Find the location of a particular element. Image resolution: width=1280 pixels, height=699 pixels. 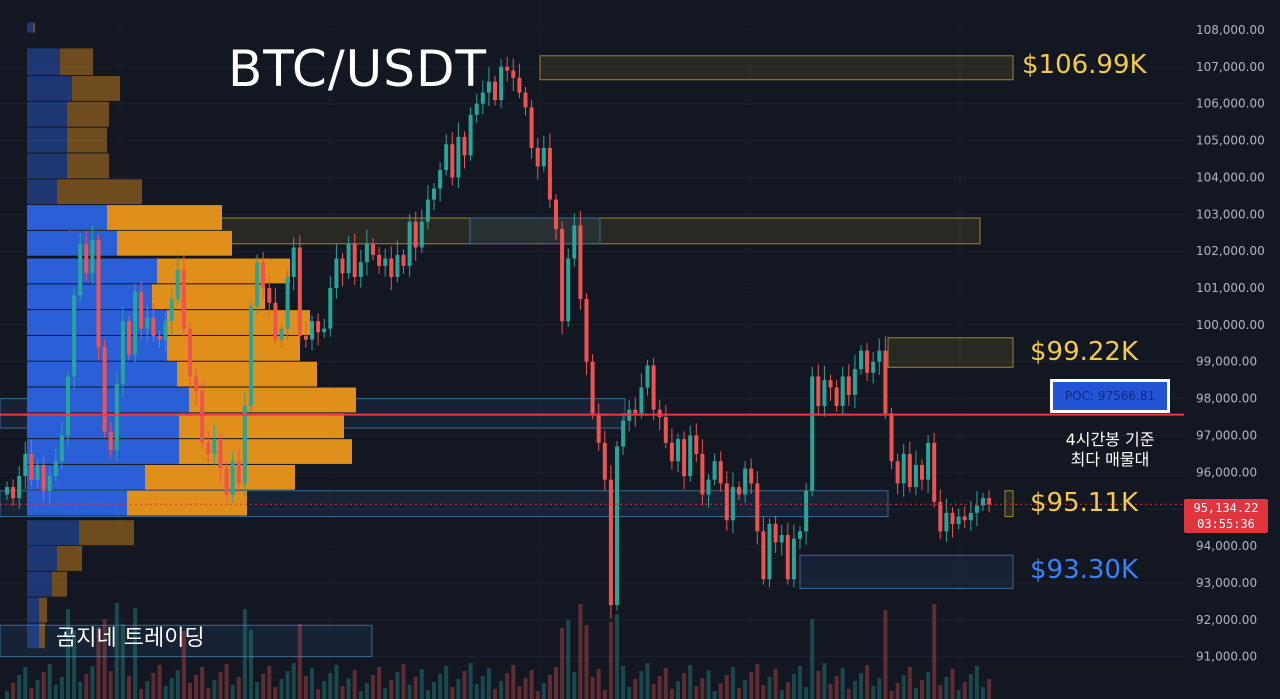

poc-note: 4시간봉 기준 최다 매물대 is located at coordinates (1110, 450).